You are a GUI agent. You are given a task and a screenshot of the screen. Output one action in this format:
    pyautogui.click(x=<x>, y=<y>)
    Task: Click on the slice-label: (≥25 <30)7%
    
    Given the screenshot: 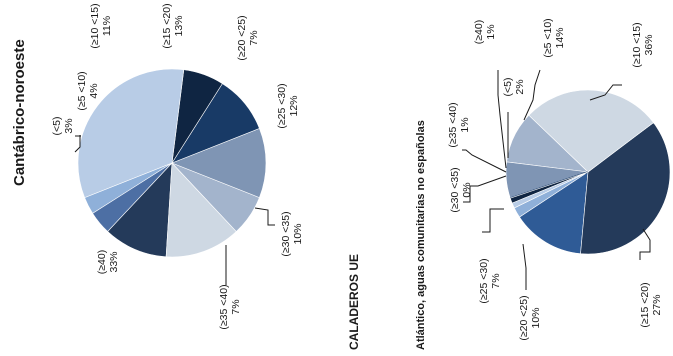 What is the action you would take?
    pyautogui.click(x=490, y=280)
    